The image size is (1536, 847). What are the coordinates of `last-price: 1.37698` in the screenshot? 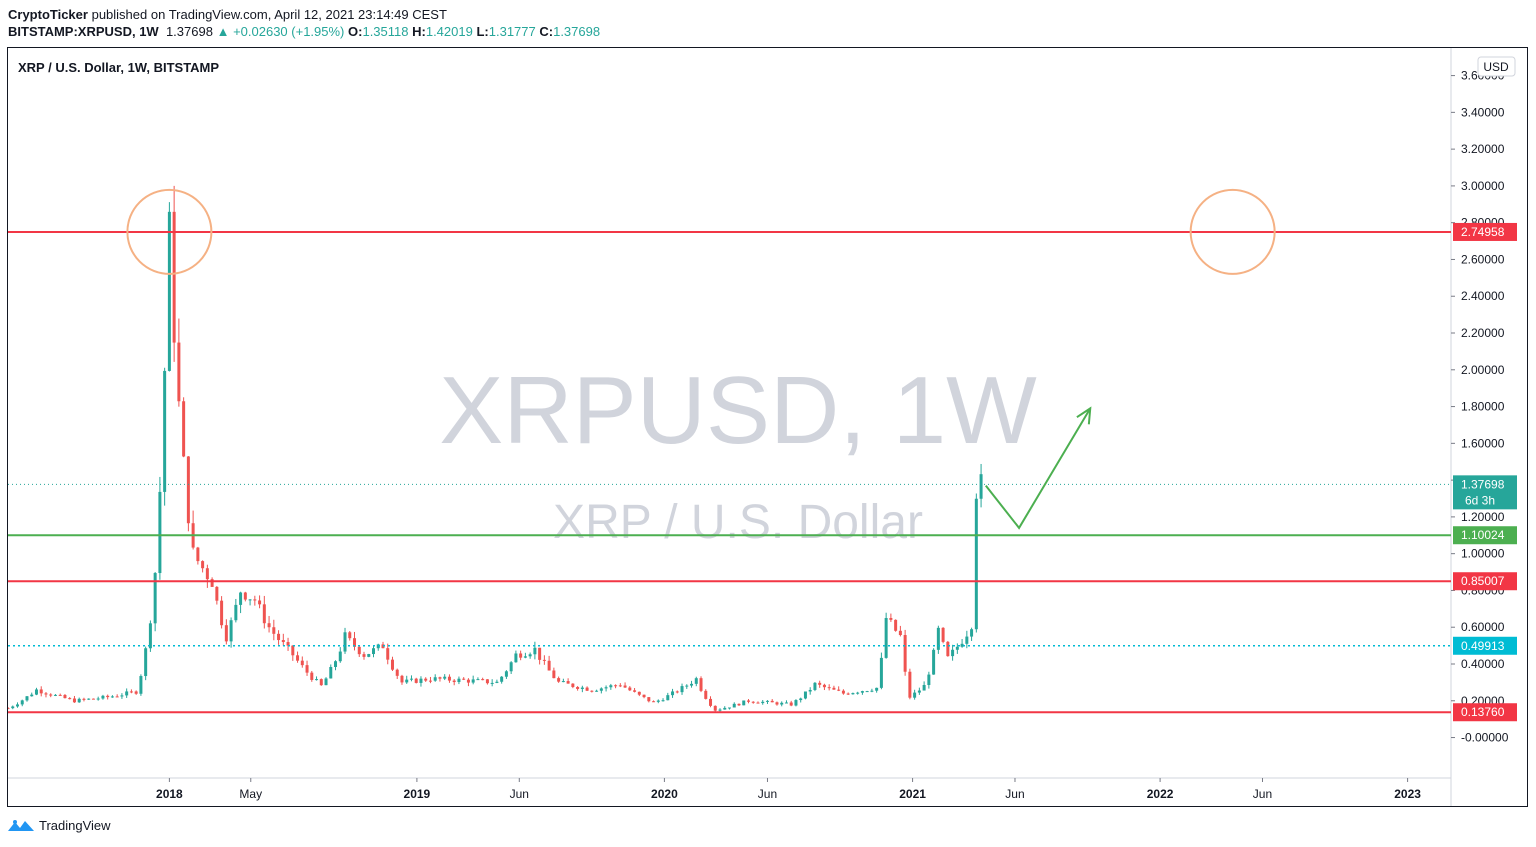 It's located at (189, 31).